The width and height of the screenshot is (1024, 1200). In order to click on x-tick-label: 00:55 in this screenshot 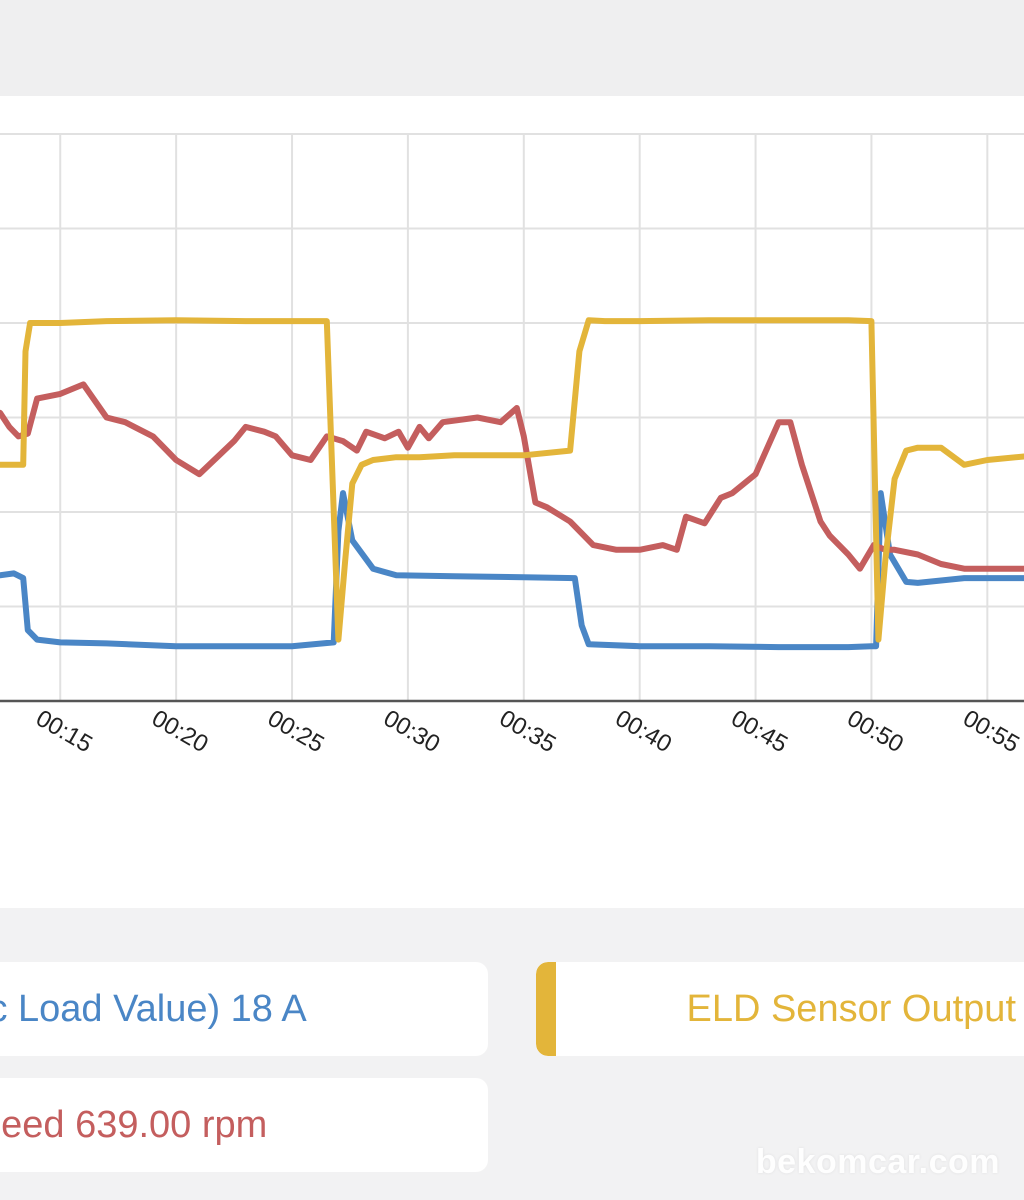, I will do `click(991, 731)`.